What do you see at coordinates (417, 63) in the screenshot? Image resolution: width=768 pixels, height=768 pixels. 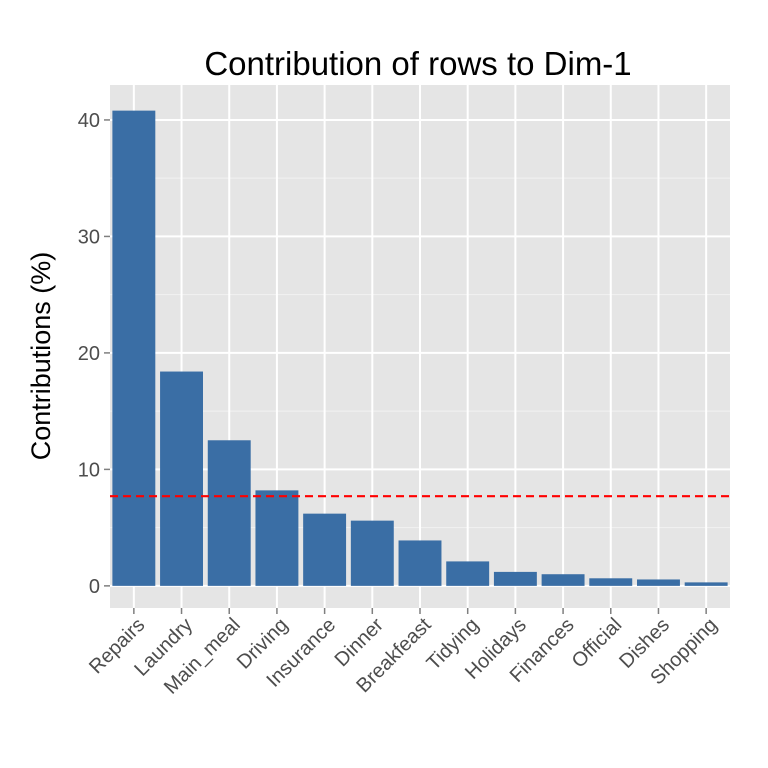 I see `chart-title: Contribution of rows to Dim-1` at bounding box center [417, 63].